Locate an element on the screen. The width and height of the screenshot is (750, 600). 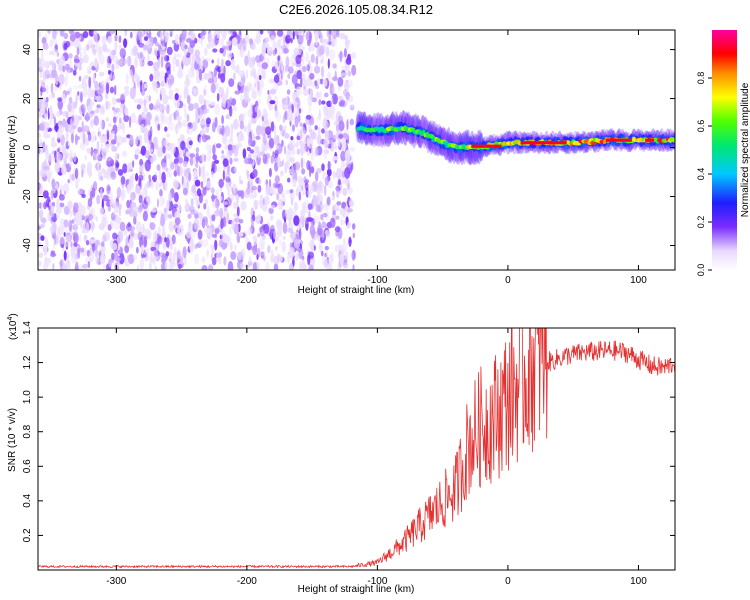
x-tick-label: 100 is located at coordinates (638, 280).